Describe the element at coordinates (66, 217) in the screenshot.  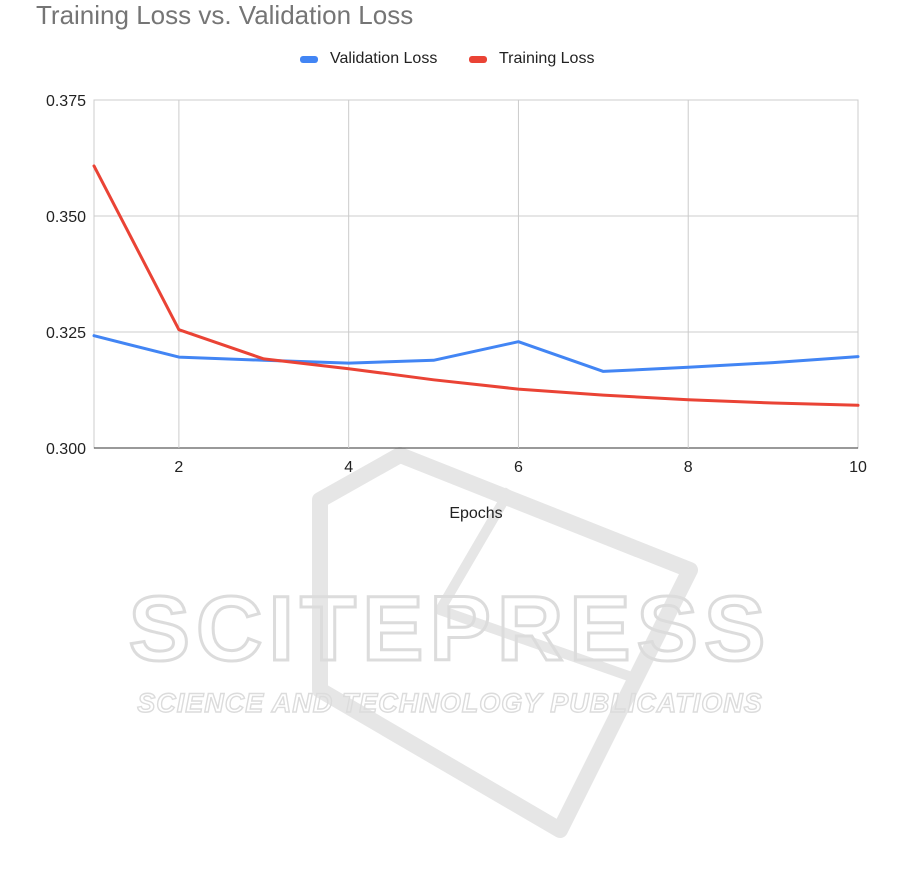
I see `y-tick-label: 0.350` at that location.